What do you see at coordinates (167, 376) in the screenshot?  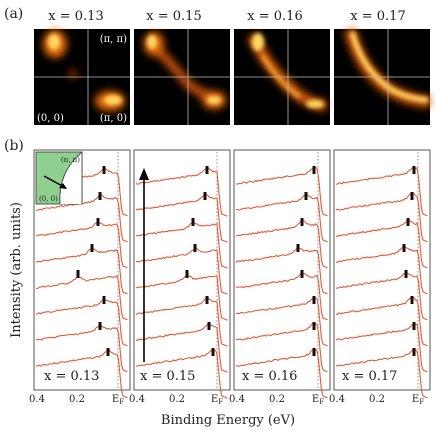 I see `edc-panel-label: x = 0.15` at bounding box center [167, 376].